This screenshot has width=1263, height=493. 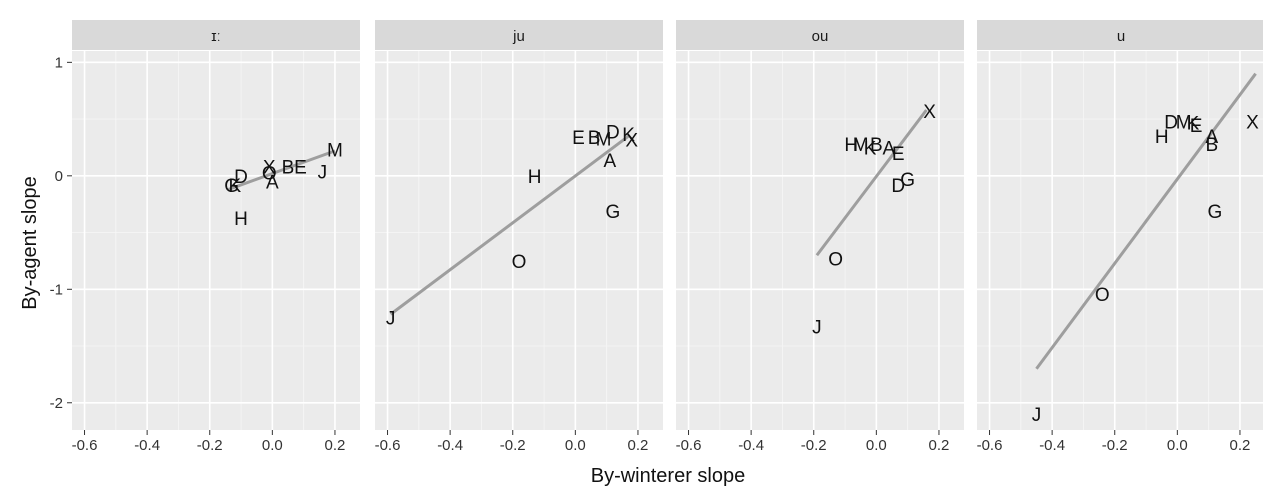 I want to click on facet-strip-label: ju, so click(x=518, y=36).